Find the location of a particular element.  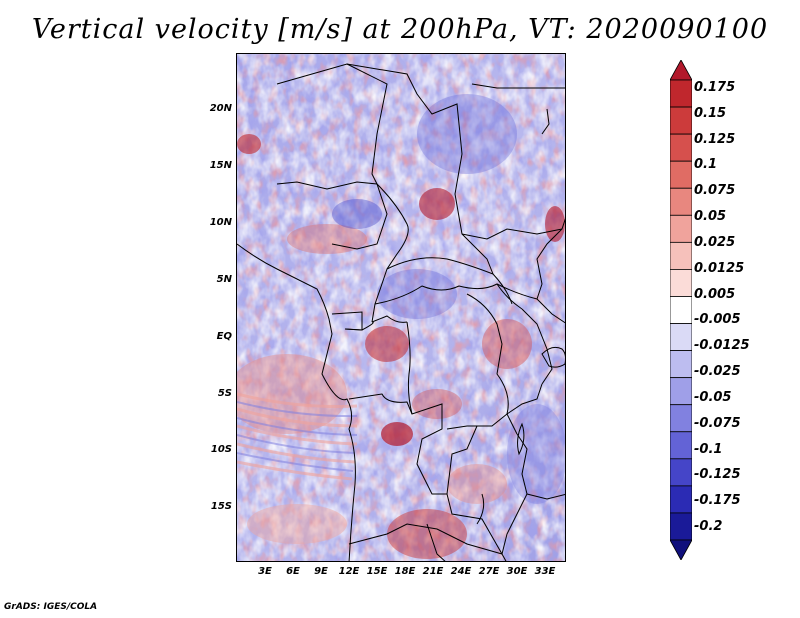

colorbar-label: 0.075 is located at coordinates (715, 190).